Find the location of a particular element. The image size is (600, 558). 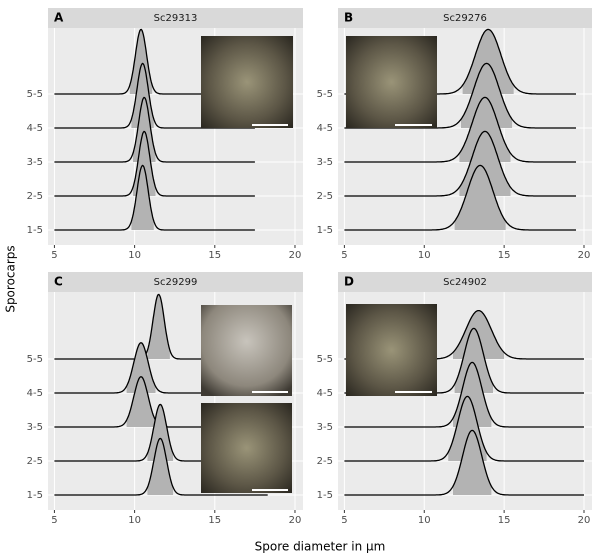

panel-title: Sc29299 is located at coordinates (176, 282).